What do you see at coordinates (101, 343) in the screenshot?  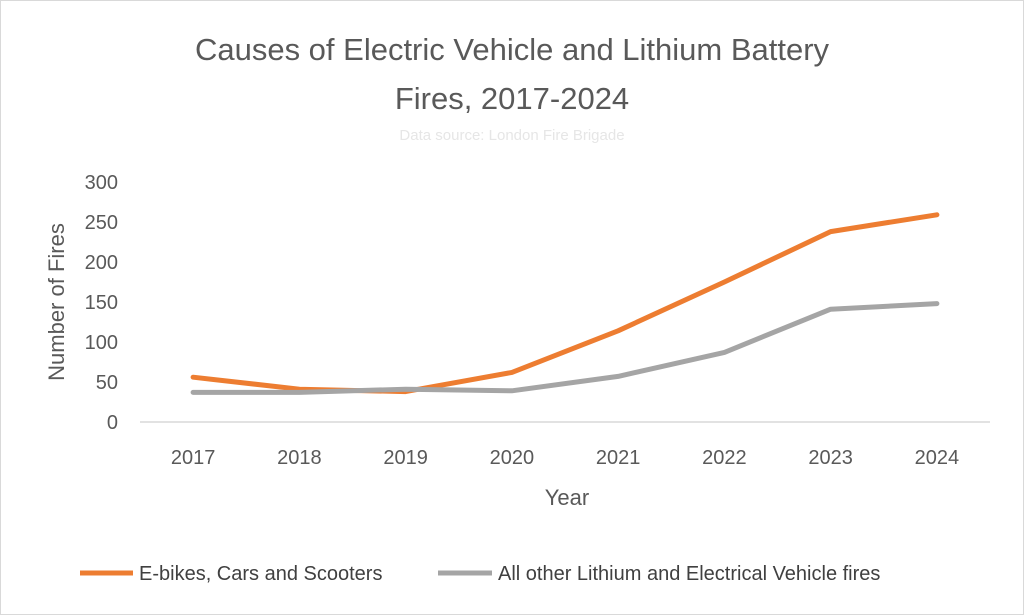 I see `y-tick-label: 100` at bounding box center [101, 343].